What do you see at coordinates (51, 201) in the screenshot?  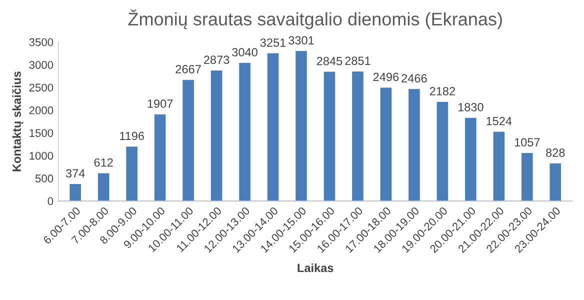 I see `y-tick-label: 0` at bounding box center [51, 201].